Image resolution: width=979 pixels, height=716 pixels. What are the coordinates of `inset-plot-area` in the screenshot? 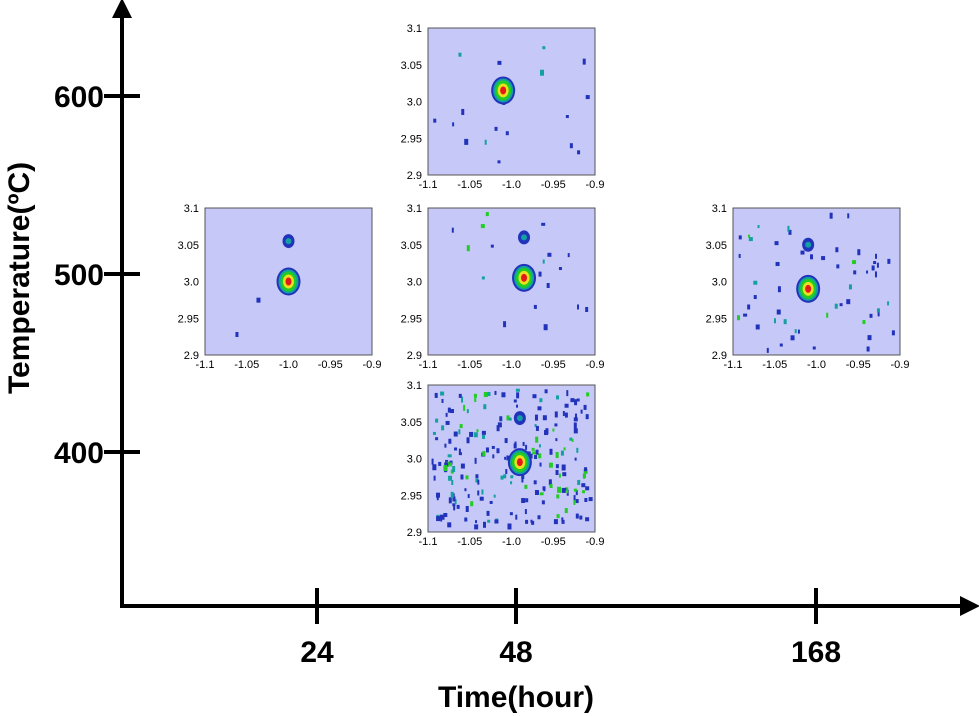 It's located at (511, 281).